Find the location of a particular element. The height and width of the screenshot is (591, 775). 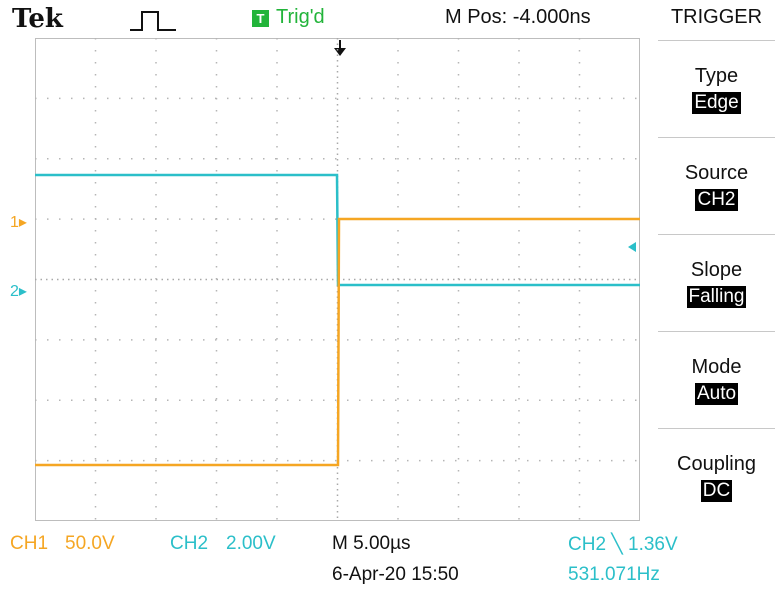

menu-item-value: CH2 is located at coordinates (716, 200).